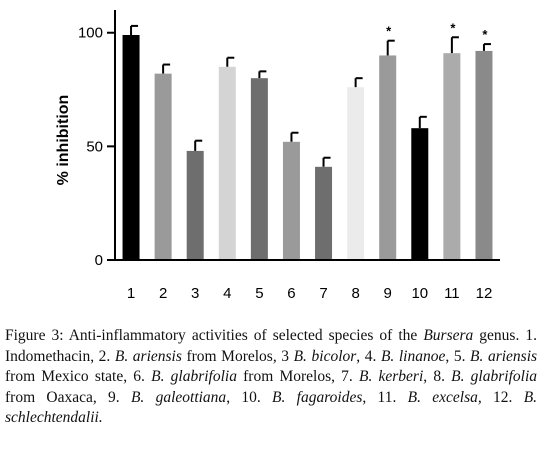 The image size is (542, 473). Describe the element at coordinates (323, 293) in the screenshot. I see `x-tick-label: 7` at that location.